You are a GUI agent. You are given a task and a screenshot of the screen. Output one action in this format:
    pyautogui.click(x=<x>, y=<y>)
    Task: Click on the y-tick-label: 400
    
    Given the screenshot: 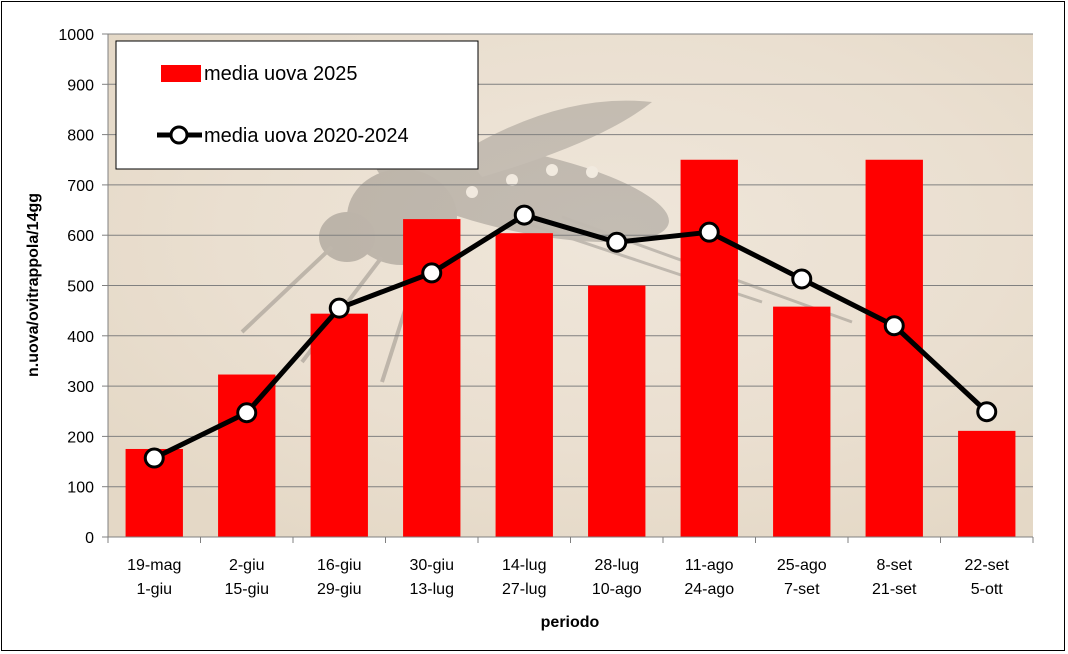 What is the action you would take?
    pyautogui.click(x=80, y=337)
    